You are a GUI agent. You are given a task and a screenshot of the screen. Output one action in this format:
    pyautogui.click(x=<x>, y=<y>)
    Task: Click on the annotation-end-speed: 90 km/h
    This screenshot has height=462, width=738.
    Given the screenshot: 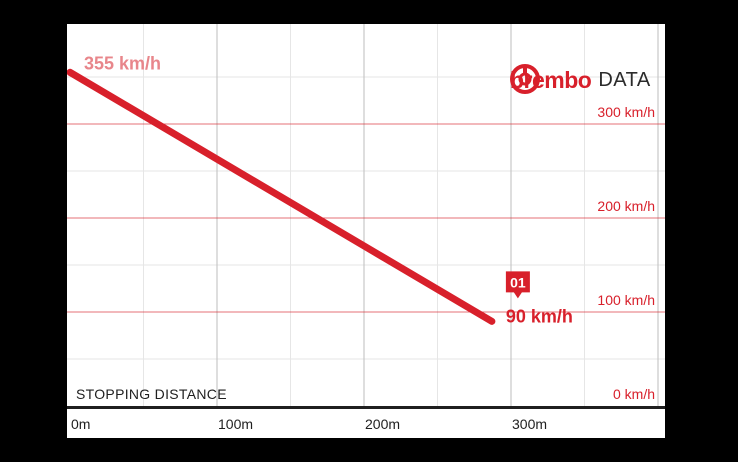 What is the action you would take?
    pyautogui.click(x=539, y=316)
    